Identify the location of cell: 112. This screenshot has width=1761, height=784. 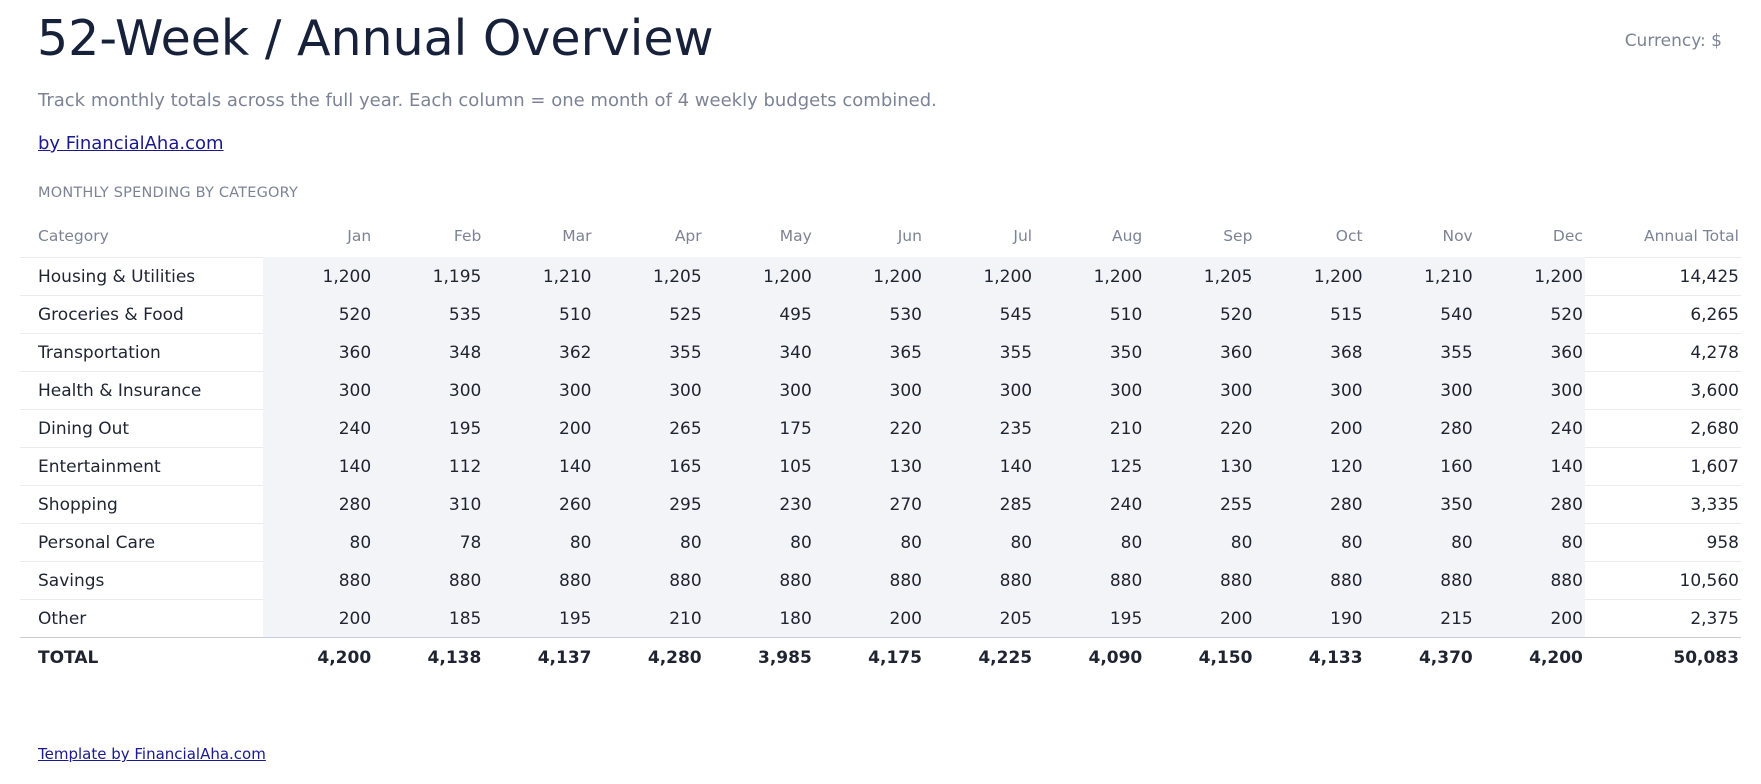
(428, 466).